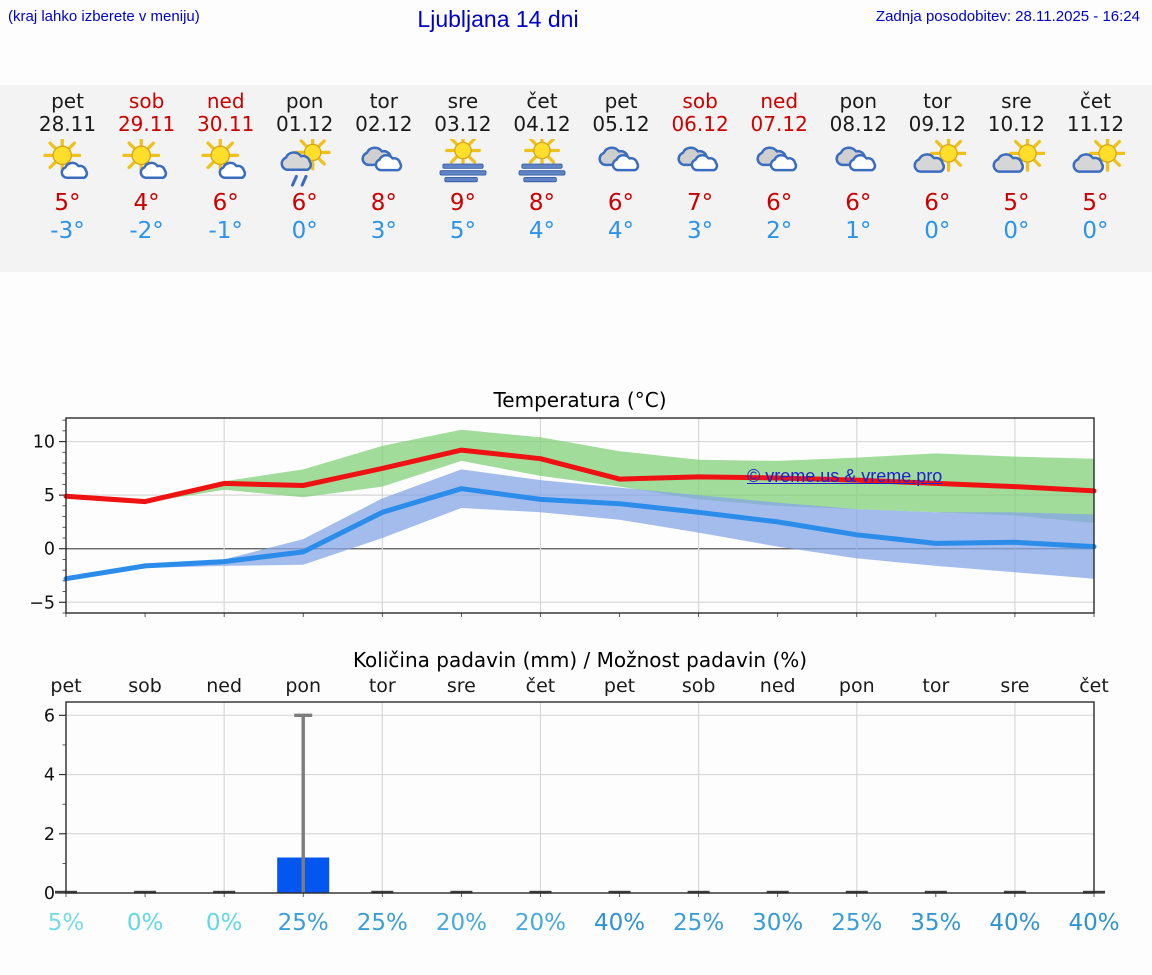 Image resolution: width=1152 pixels, height=975 pixels. What do you see at coordinates (461, 686) in the screenshot?
I see `precip-day-label: sre` at bounding box center [461, 686].